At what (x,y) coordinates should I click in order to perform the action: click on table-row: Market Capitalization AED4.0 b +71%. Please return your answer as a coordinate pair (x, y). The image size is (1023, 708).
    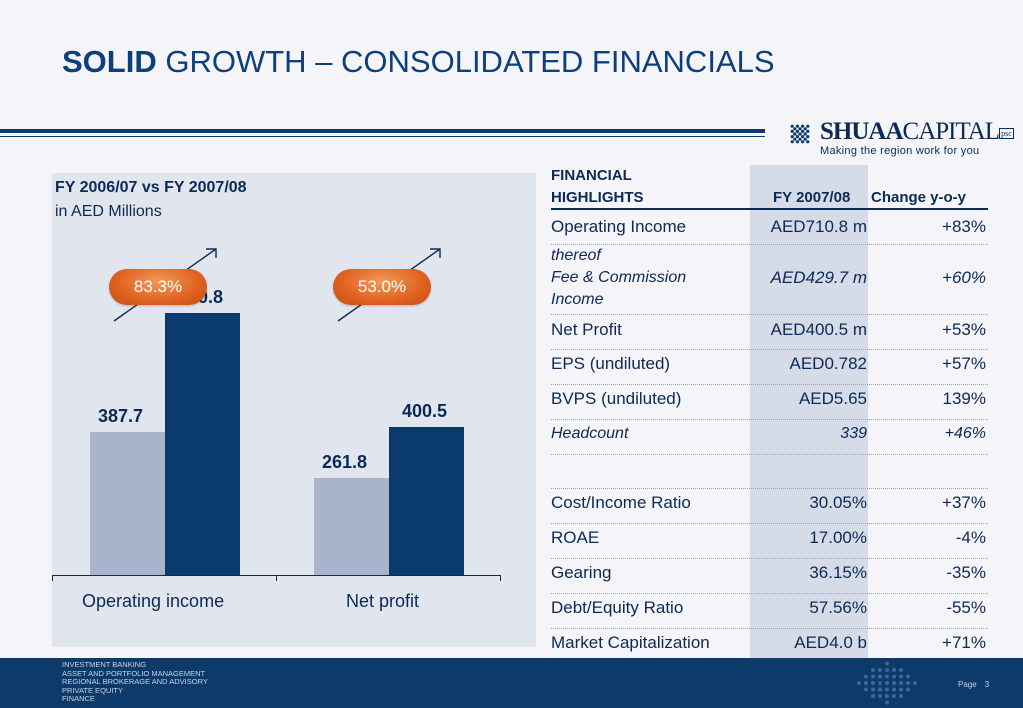
    Looking at the image, I should click on (769, 644).